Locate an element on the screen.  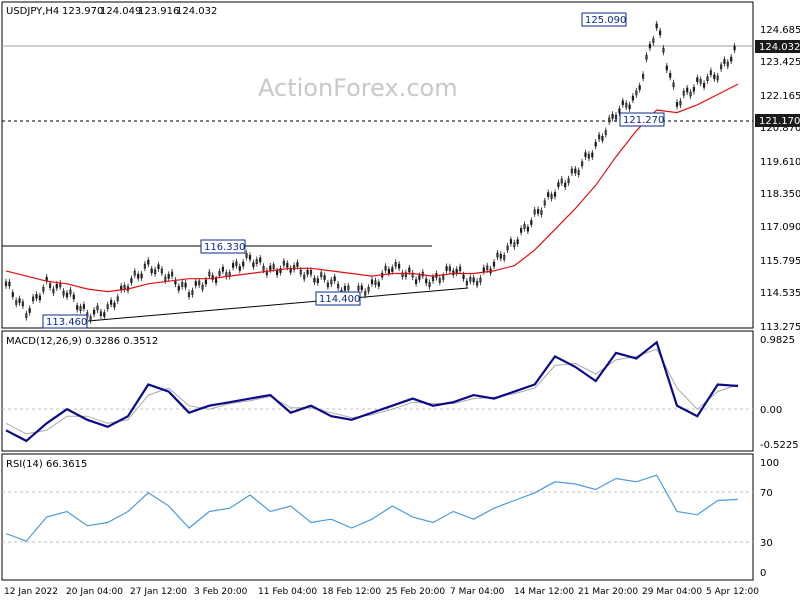
level-price-tag-label: 121.170 is located at coordinates (779, 121).